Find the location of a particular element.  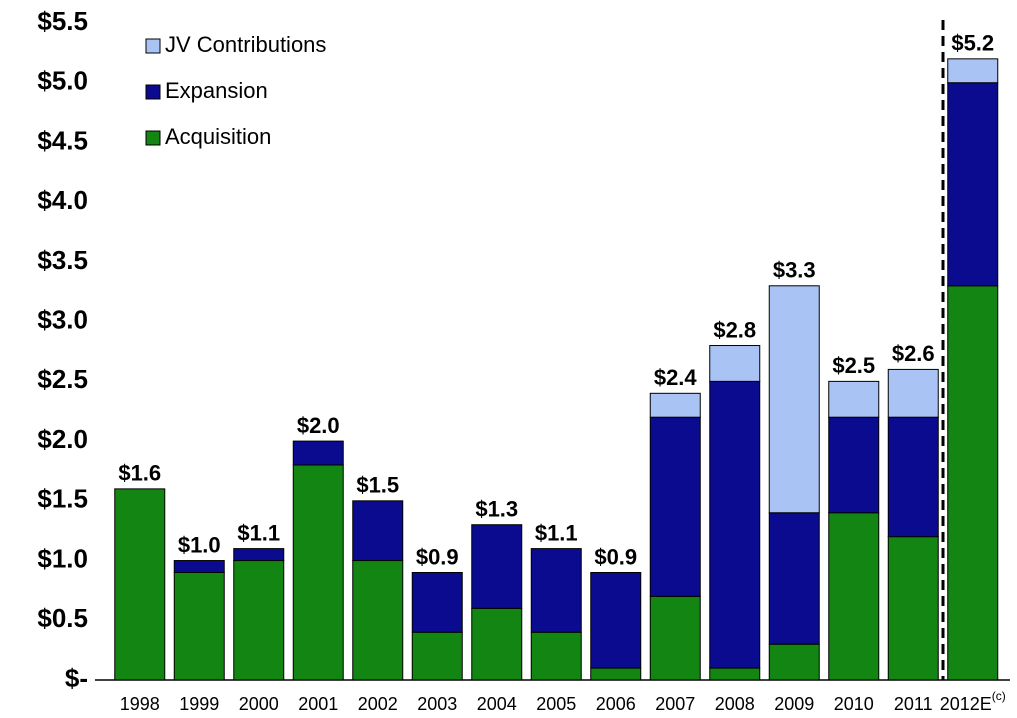

y-tick-label: $2.0 is located at coordinates (62, 439).